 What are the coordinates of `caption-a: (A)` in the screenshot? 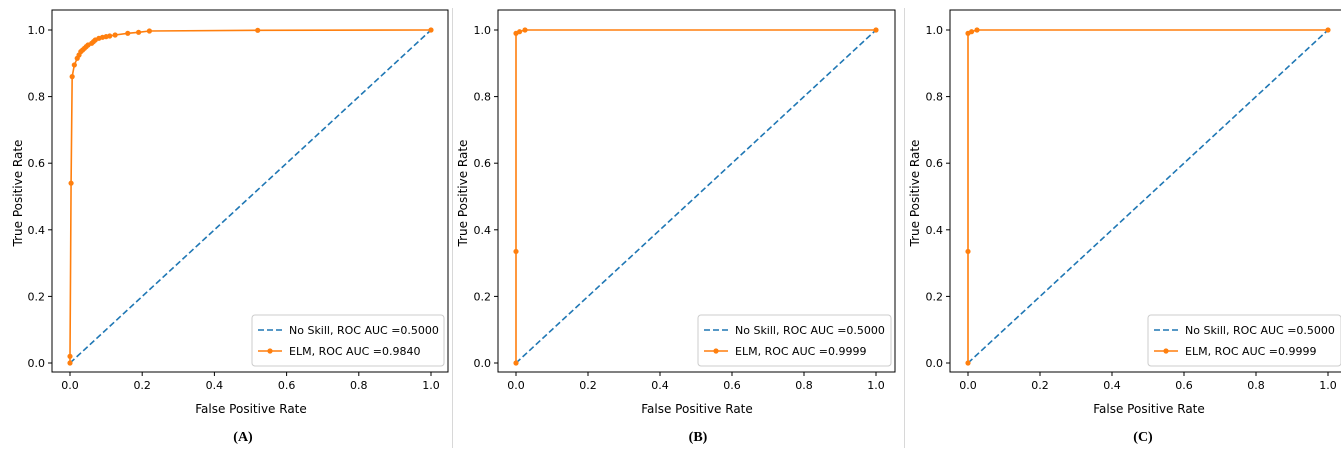 It's located at (243, 437).